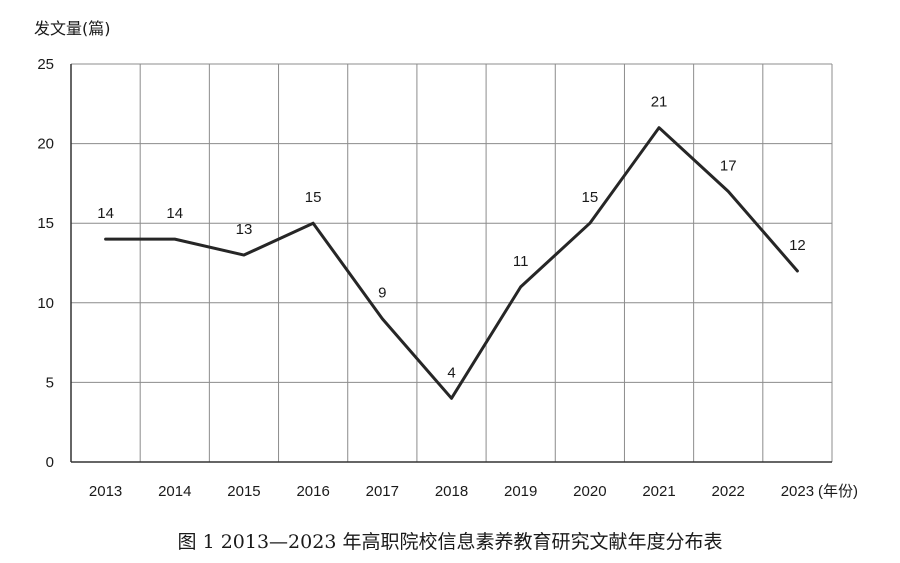 This screenshot has width=900, height=563. Describe the element at coordinates (174, 491) in the screenshot. I see `x-tick-label: 2014` at that location.